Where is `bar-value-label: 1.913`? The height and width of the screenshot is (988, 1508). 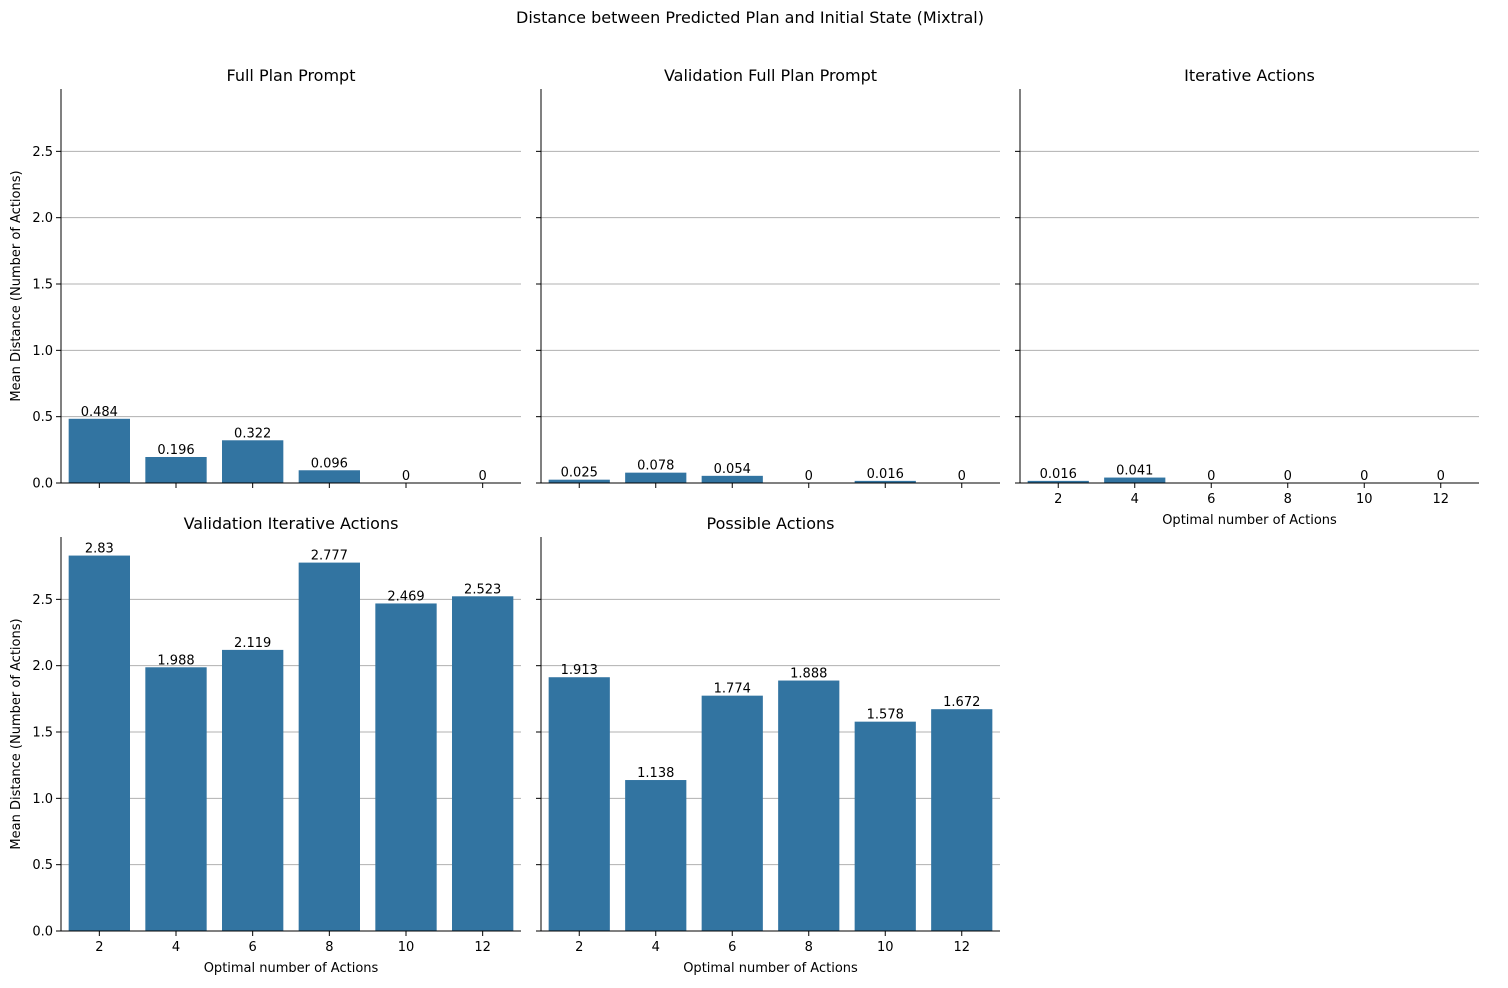
bar-value-label: 1.913 is located at coordinates (579, 670).